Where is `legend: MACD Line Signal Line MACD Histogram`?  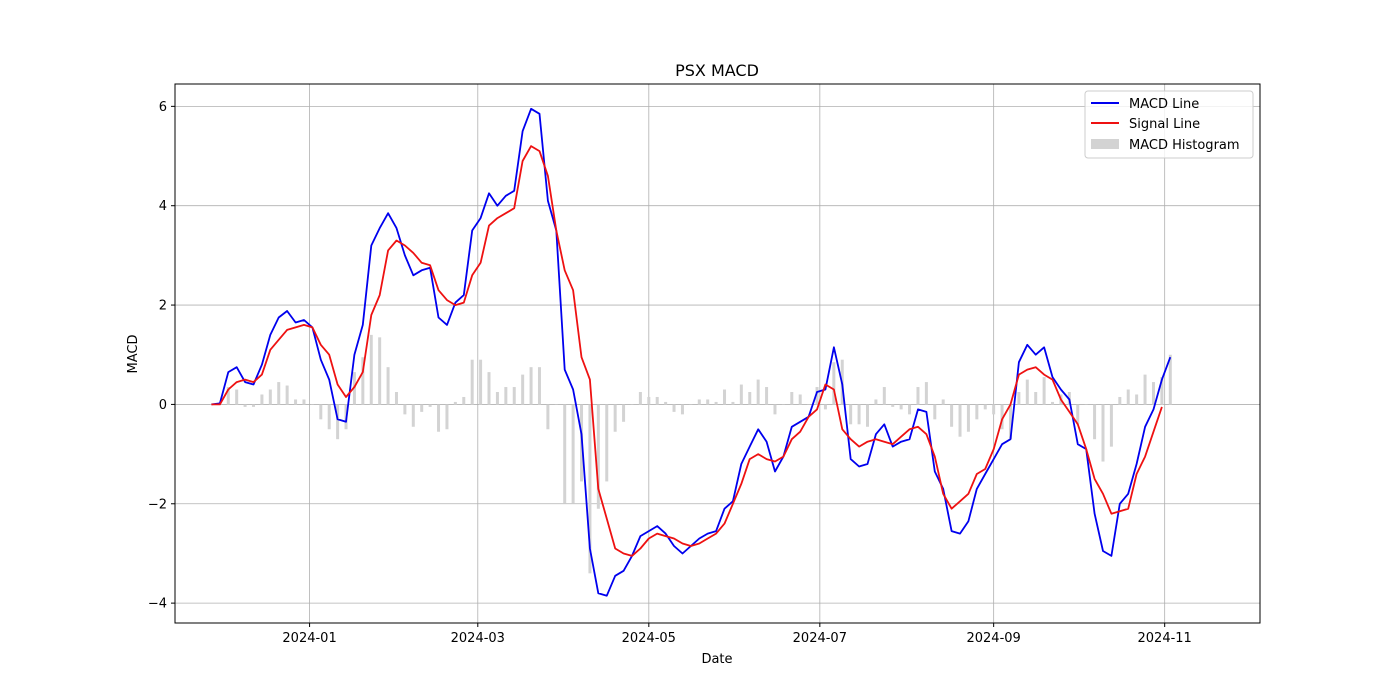 legend: MACD Line Signal Line MACD Histogram is located at coordinates (1169, 124).